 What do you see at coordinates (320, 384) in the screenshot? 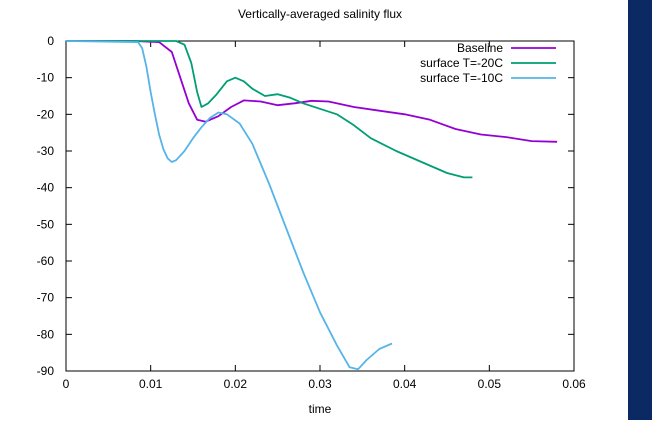
I see `x-tick-label: 0.03` at bounding box center [320, 384].